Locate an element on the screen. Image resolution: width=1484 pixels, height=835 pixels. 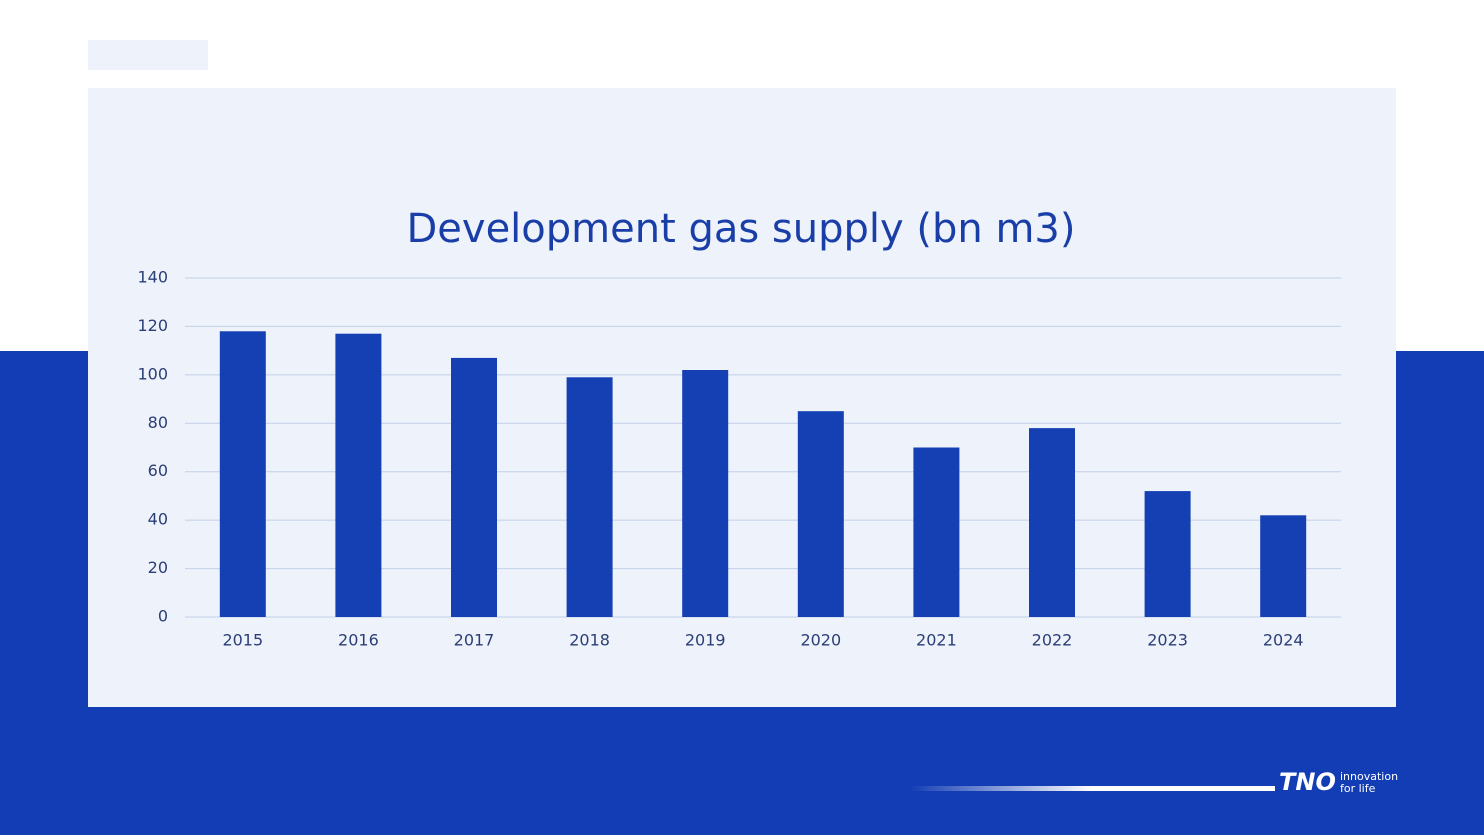
x-tick-label: 2024 is located at coordinates (1283, 640).